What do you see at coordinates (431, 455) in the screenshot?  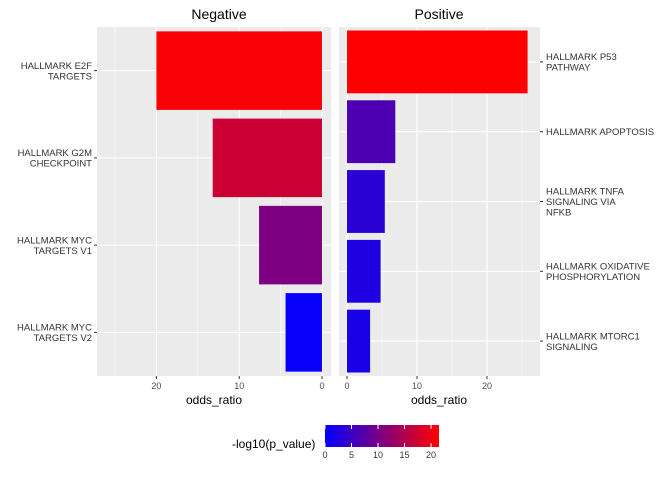 I see `legend-tick-label: 20` at bounding box center [431, 455].